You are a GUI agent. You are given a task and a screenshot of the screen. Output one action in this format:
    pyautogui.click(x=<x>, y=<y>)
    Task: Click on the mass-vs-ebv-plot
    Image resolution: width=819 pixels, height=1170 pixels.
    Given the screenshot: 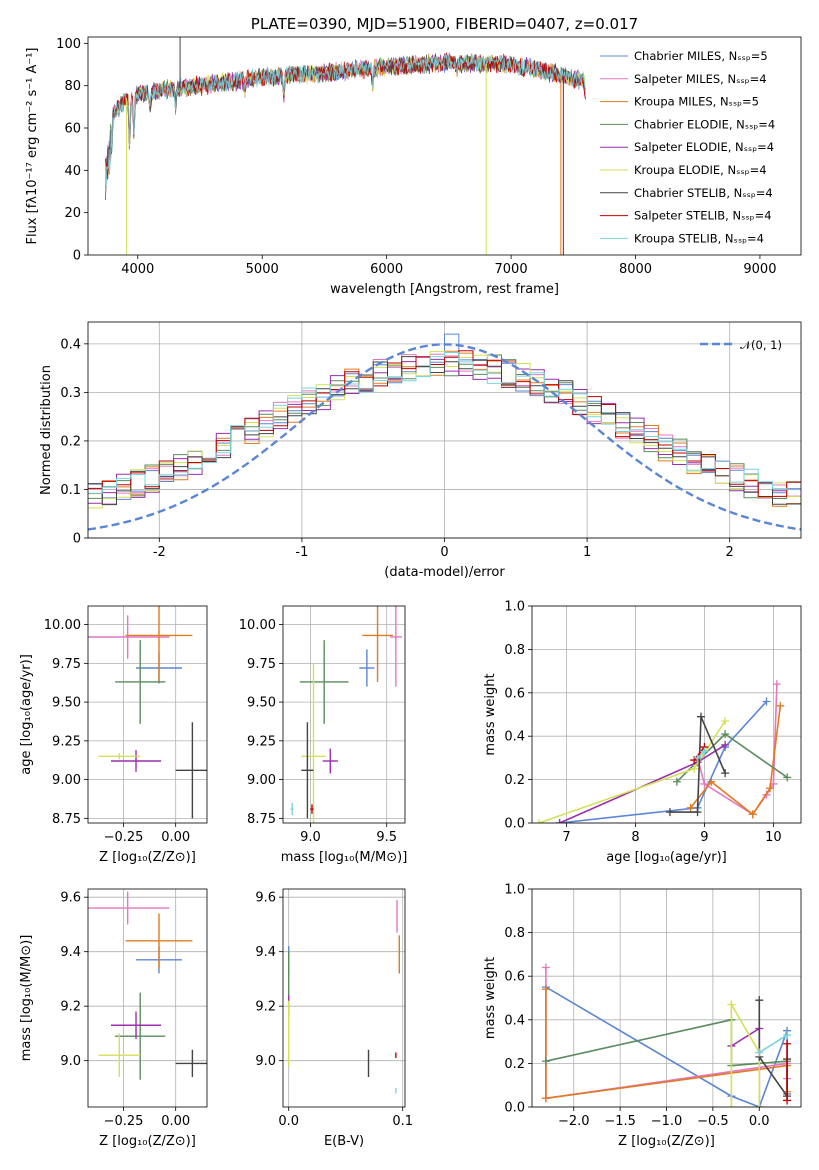 What is the action you would take?
    pyautogui.click(x=344, y=996)
    